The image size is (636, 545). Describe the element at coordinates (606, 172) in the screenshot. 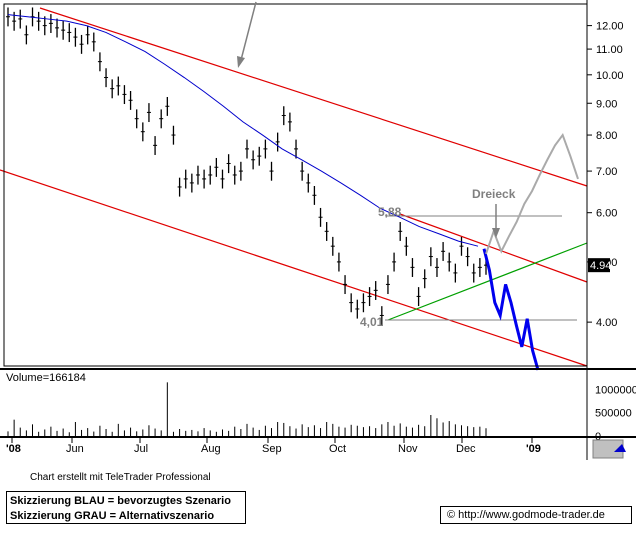

I see `price-tick-label: 7.00` at that location.